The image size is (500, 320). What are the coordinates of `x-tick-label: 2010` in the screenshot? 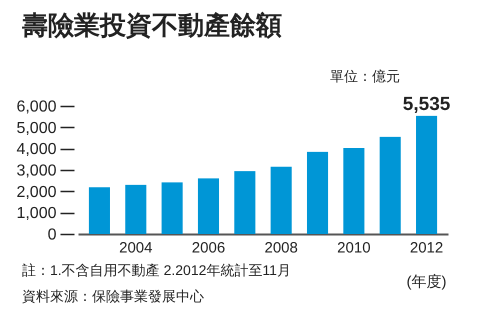 It's located at (354, 248).